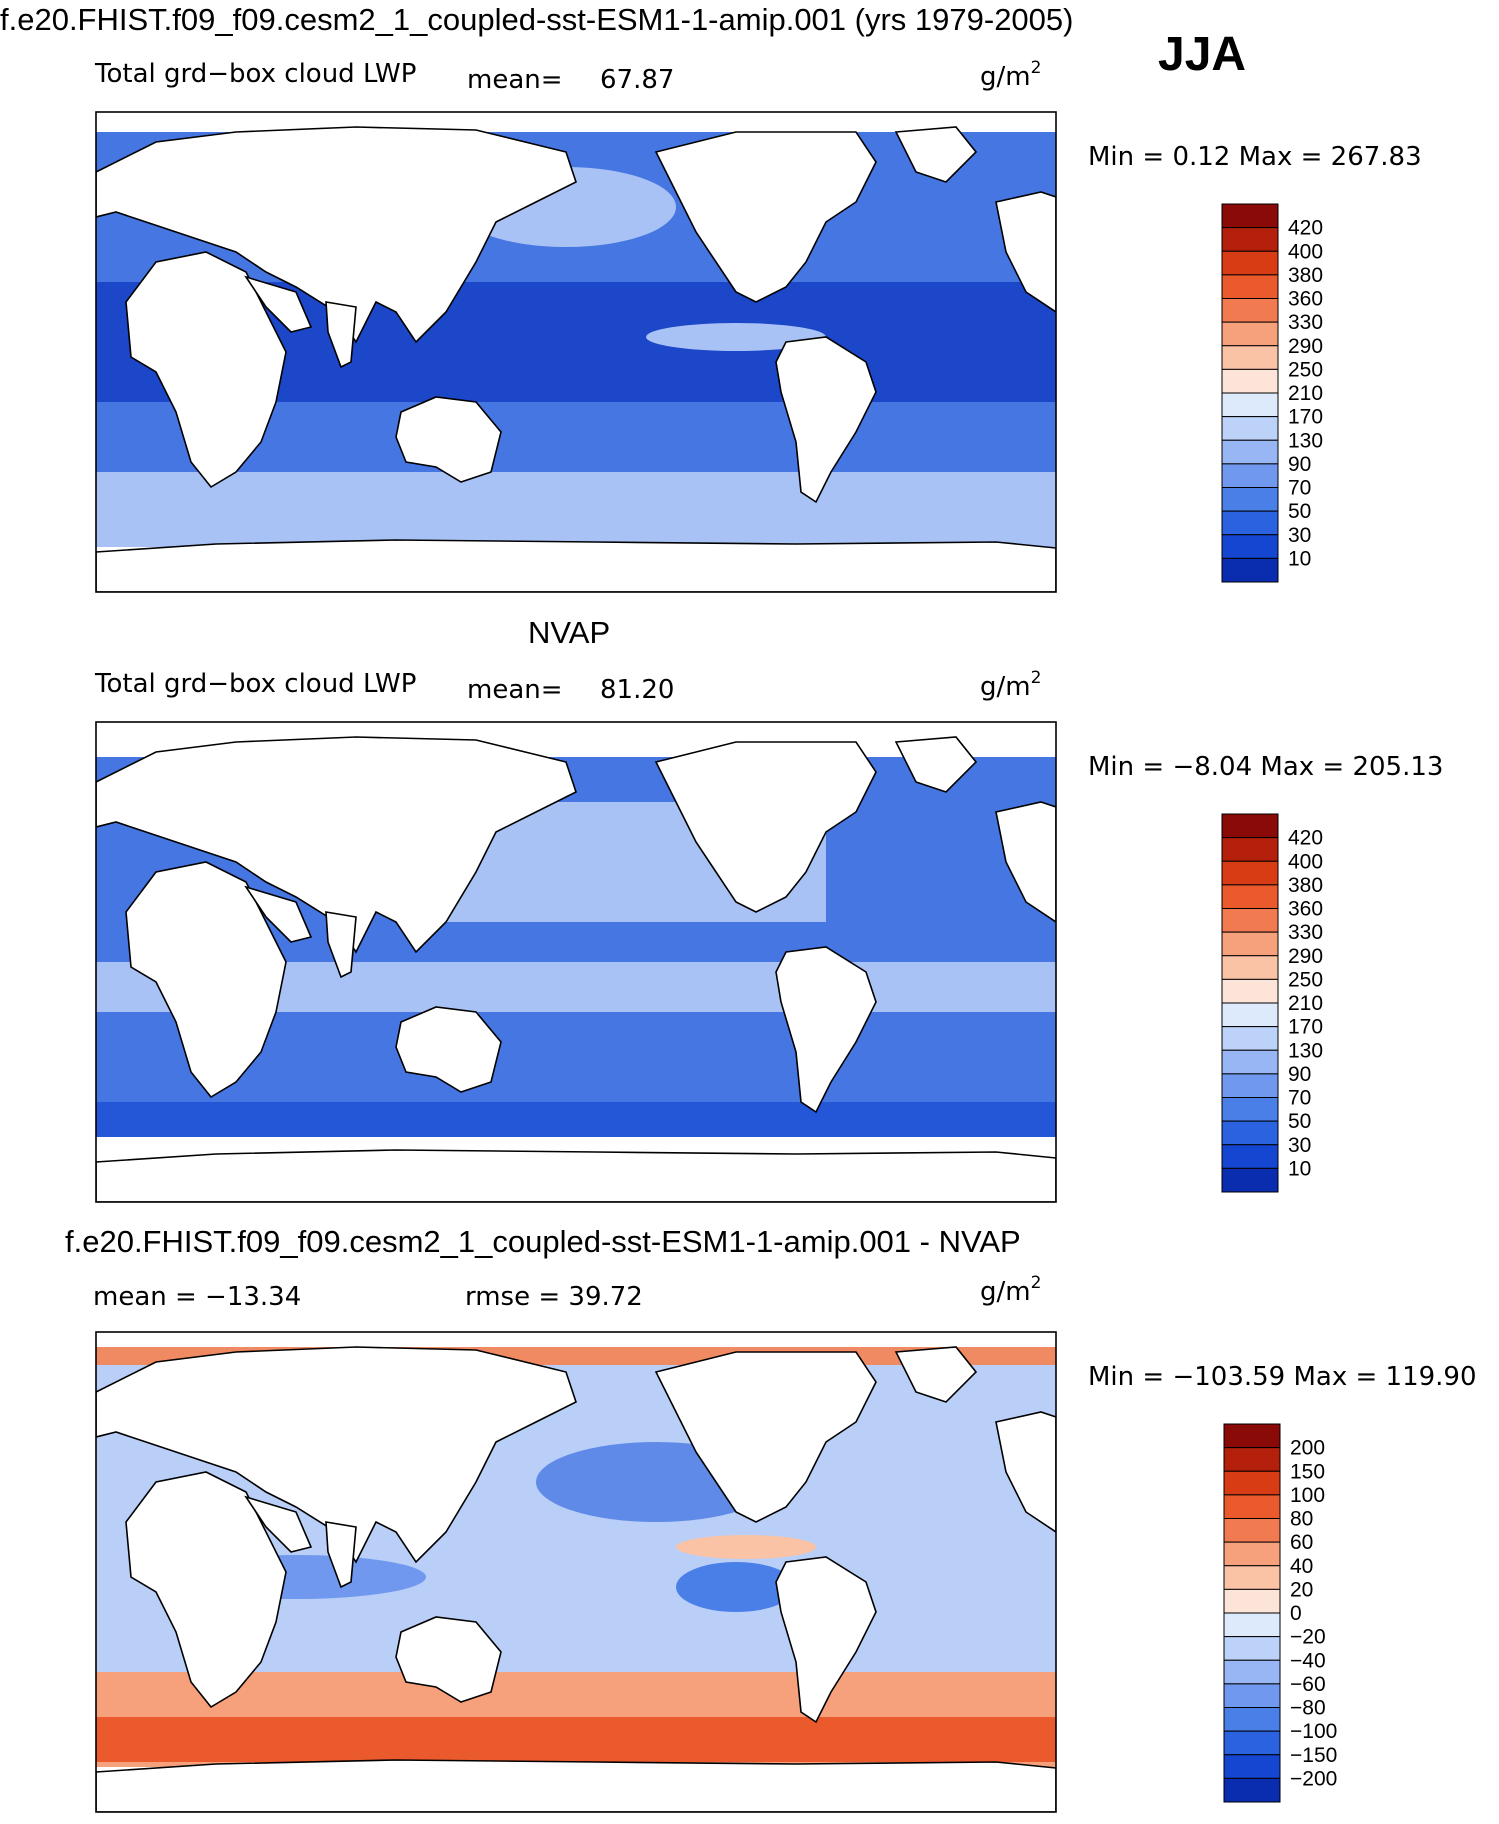  What do you see at coordinates (1299, 1074) in the screenshot?
I see `colorbar-tick-label: 90` at bounding box center [1299, 1074].